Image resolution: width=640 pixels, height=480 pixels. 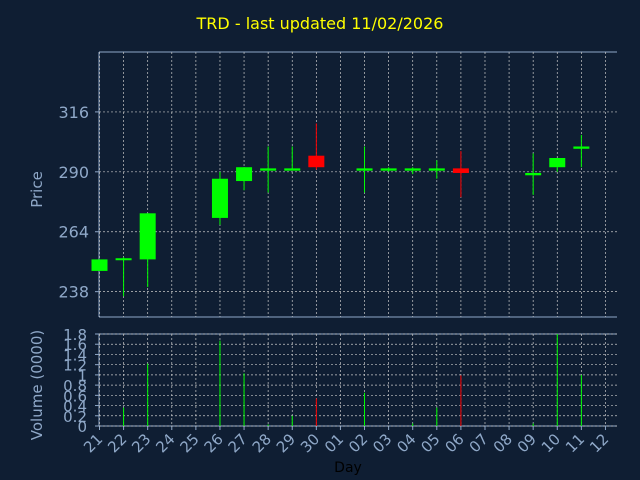 I want to click on price-y-tick-label: 238, so click(x=73, y=292).